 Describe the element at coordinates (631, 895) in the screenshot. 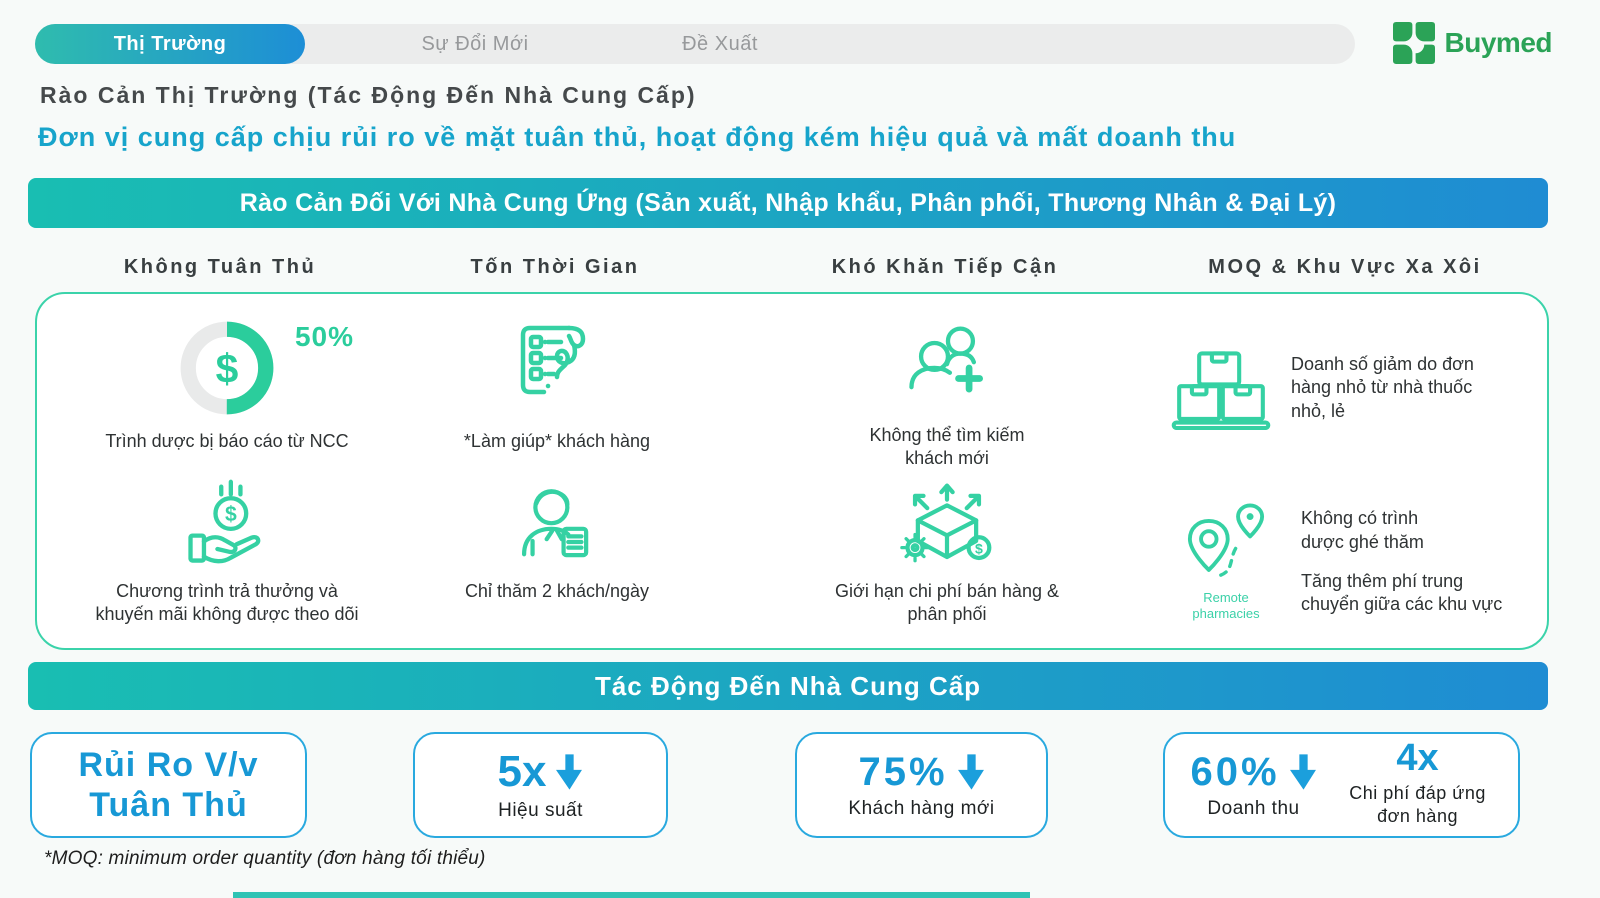

I see `bottom-accent-bar` at that location.